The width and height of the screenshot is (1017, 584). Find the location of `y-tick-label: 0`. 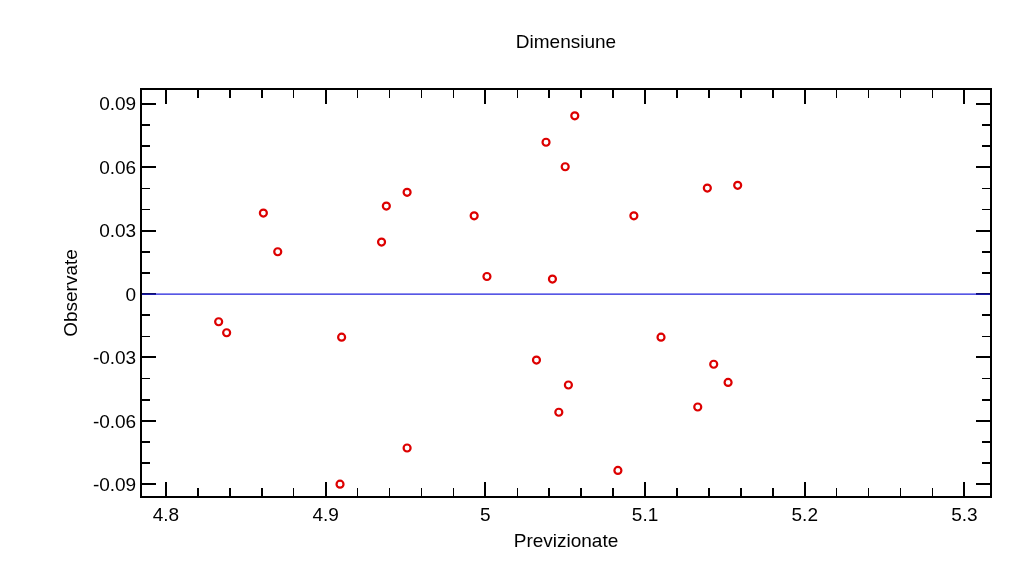

y-tick-label: 0 is located at coordinates (131, 294).